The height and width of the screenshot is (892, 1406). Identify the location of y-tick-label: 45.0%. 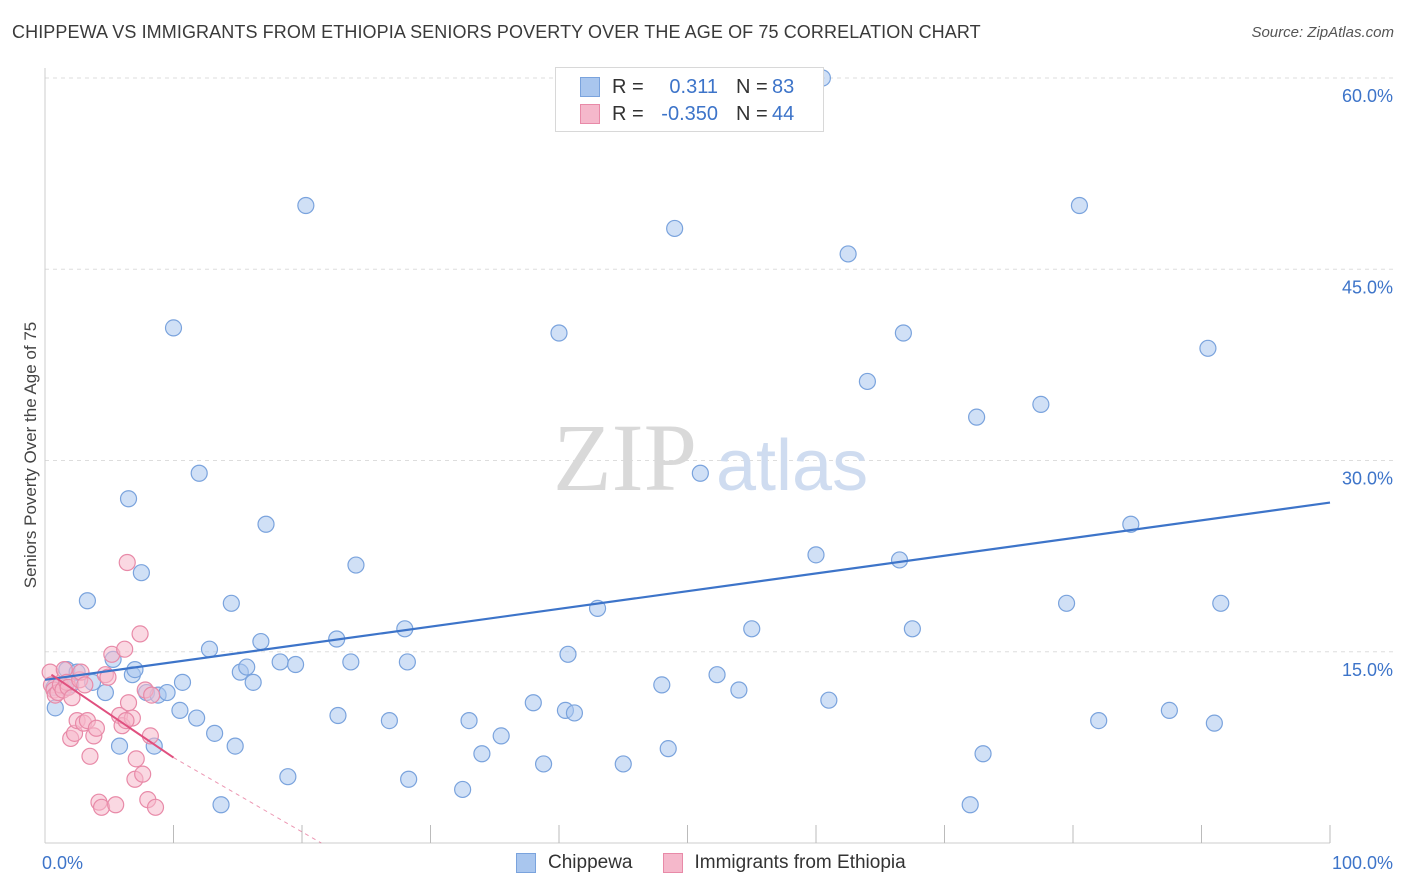
(1367, 287).